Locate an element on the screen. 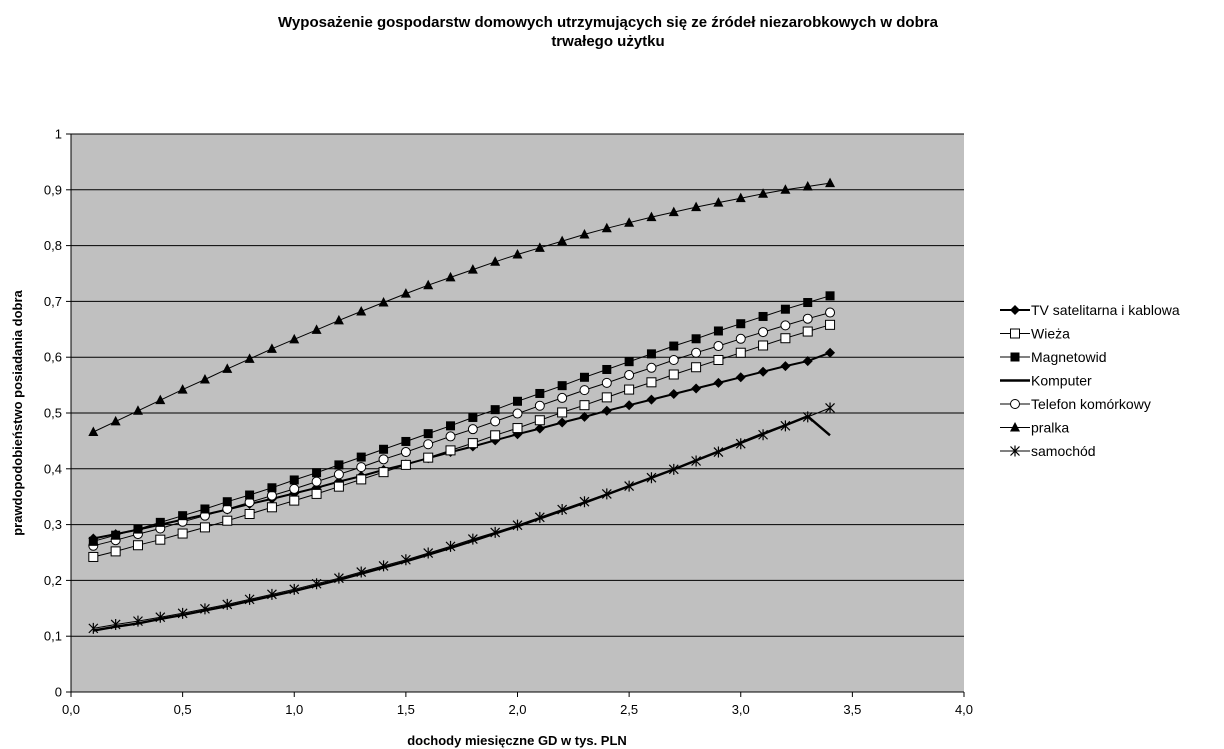 This screenshot has width=1224, height=749. legend-item-magnetowid: Magnetowid is located at coordinates (1053, 357).